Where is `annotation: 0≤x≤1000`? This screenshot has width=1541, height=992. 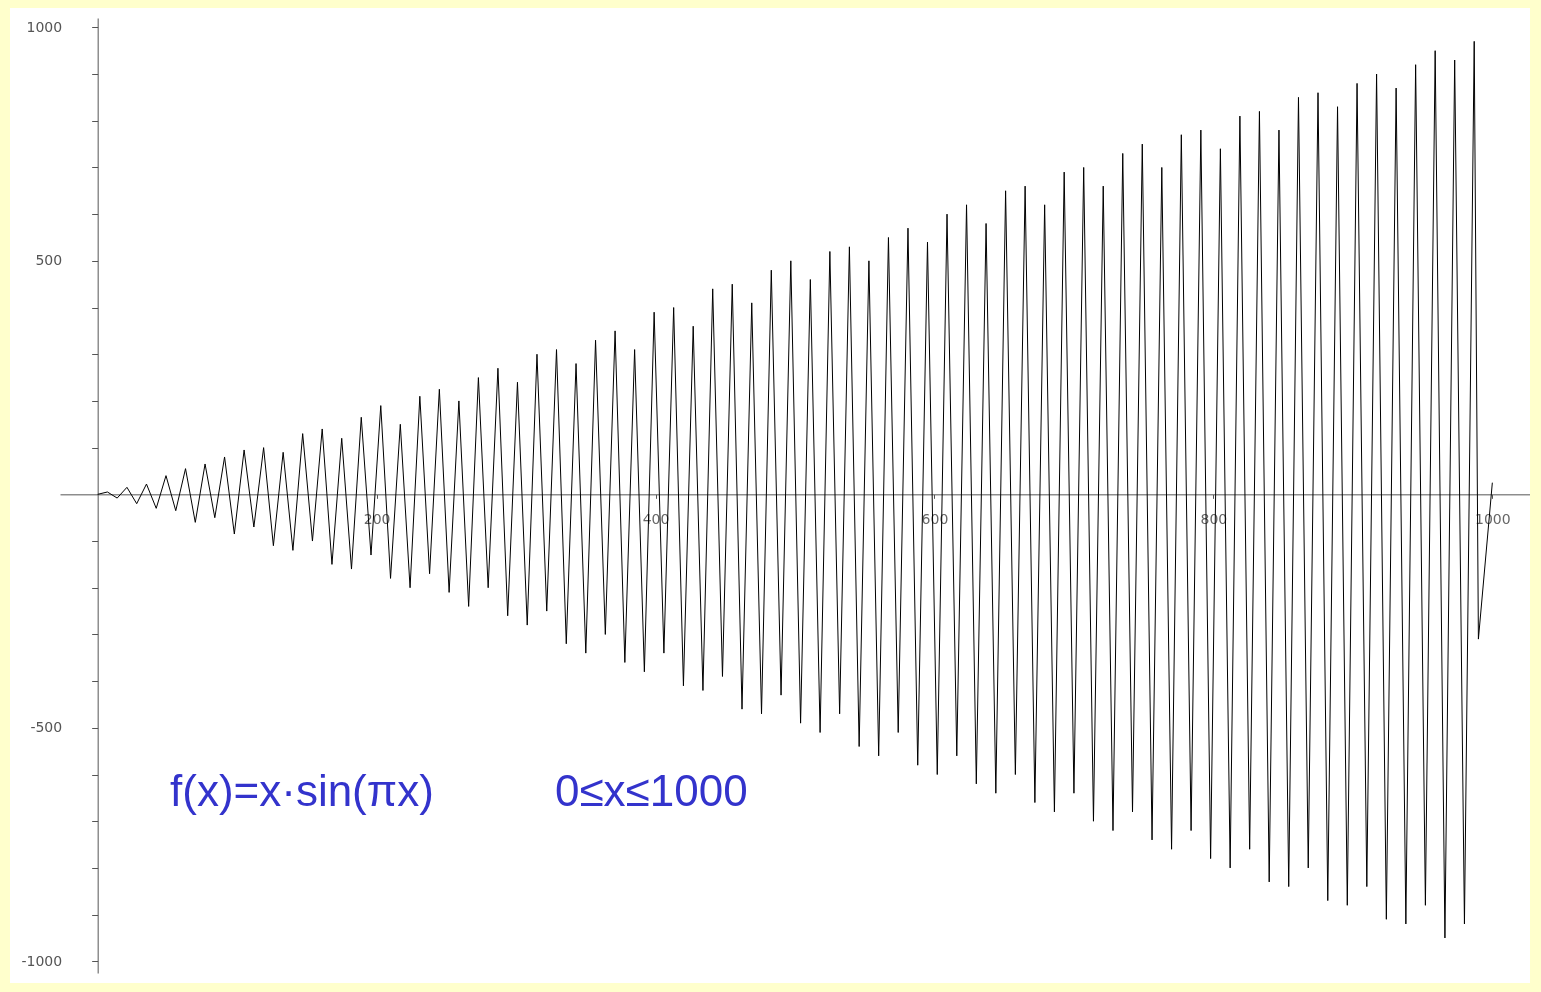 annotation: 0≤x≤1000 is located at coordinates (651, 790).